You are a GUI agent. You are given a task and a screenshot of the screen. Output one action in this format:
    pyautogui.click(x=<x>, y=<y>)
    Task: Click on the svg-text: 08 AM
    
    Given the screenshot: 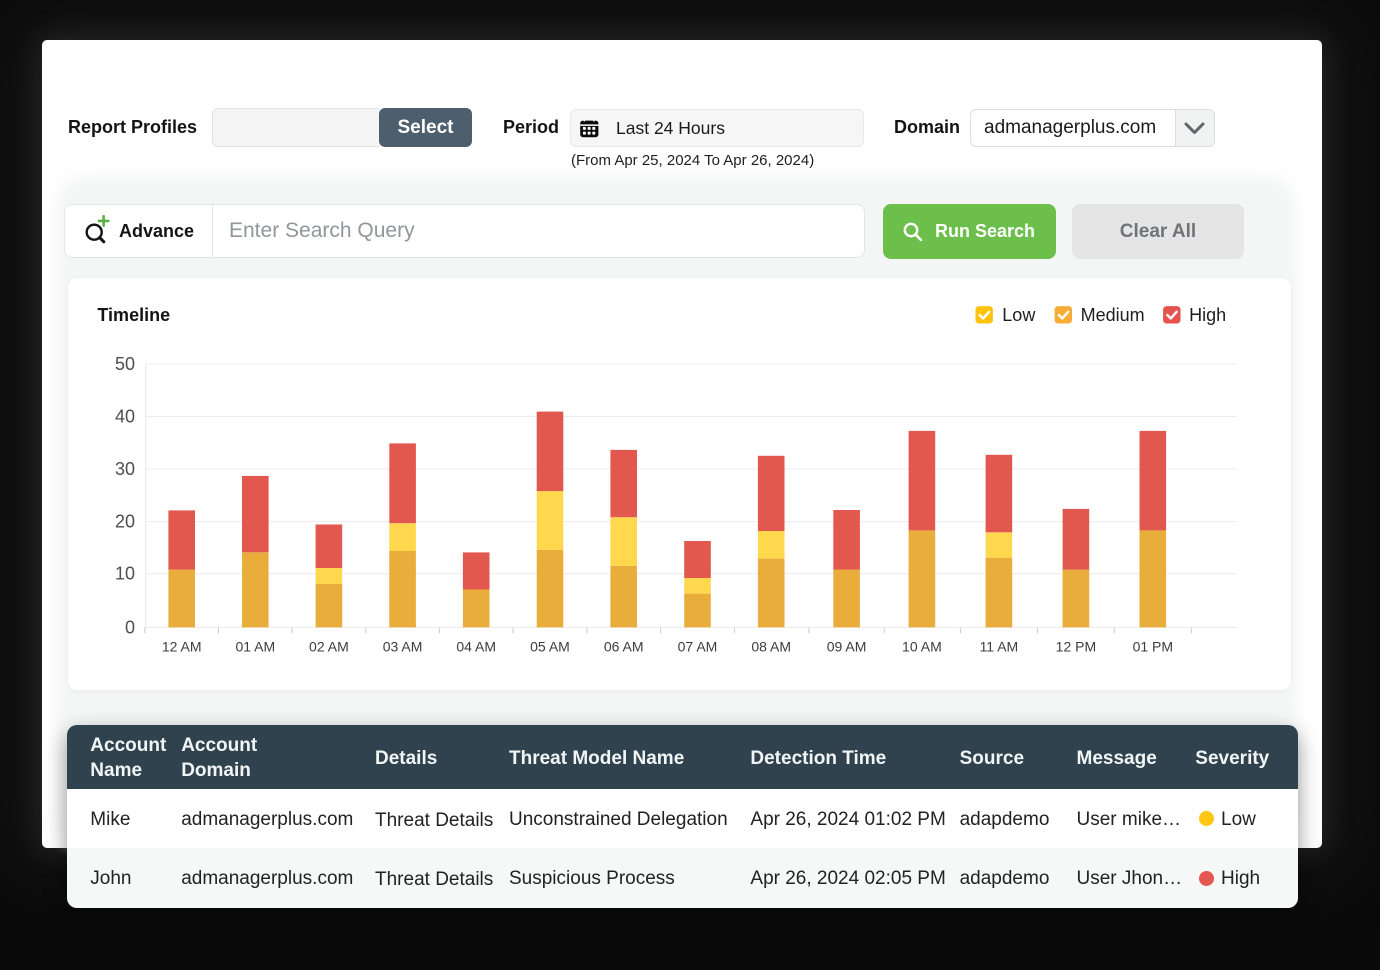 What is the action you would take?
    pyautogui.click(x=771, y=647)
    